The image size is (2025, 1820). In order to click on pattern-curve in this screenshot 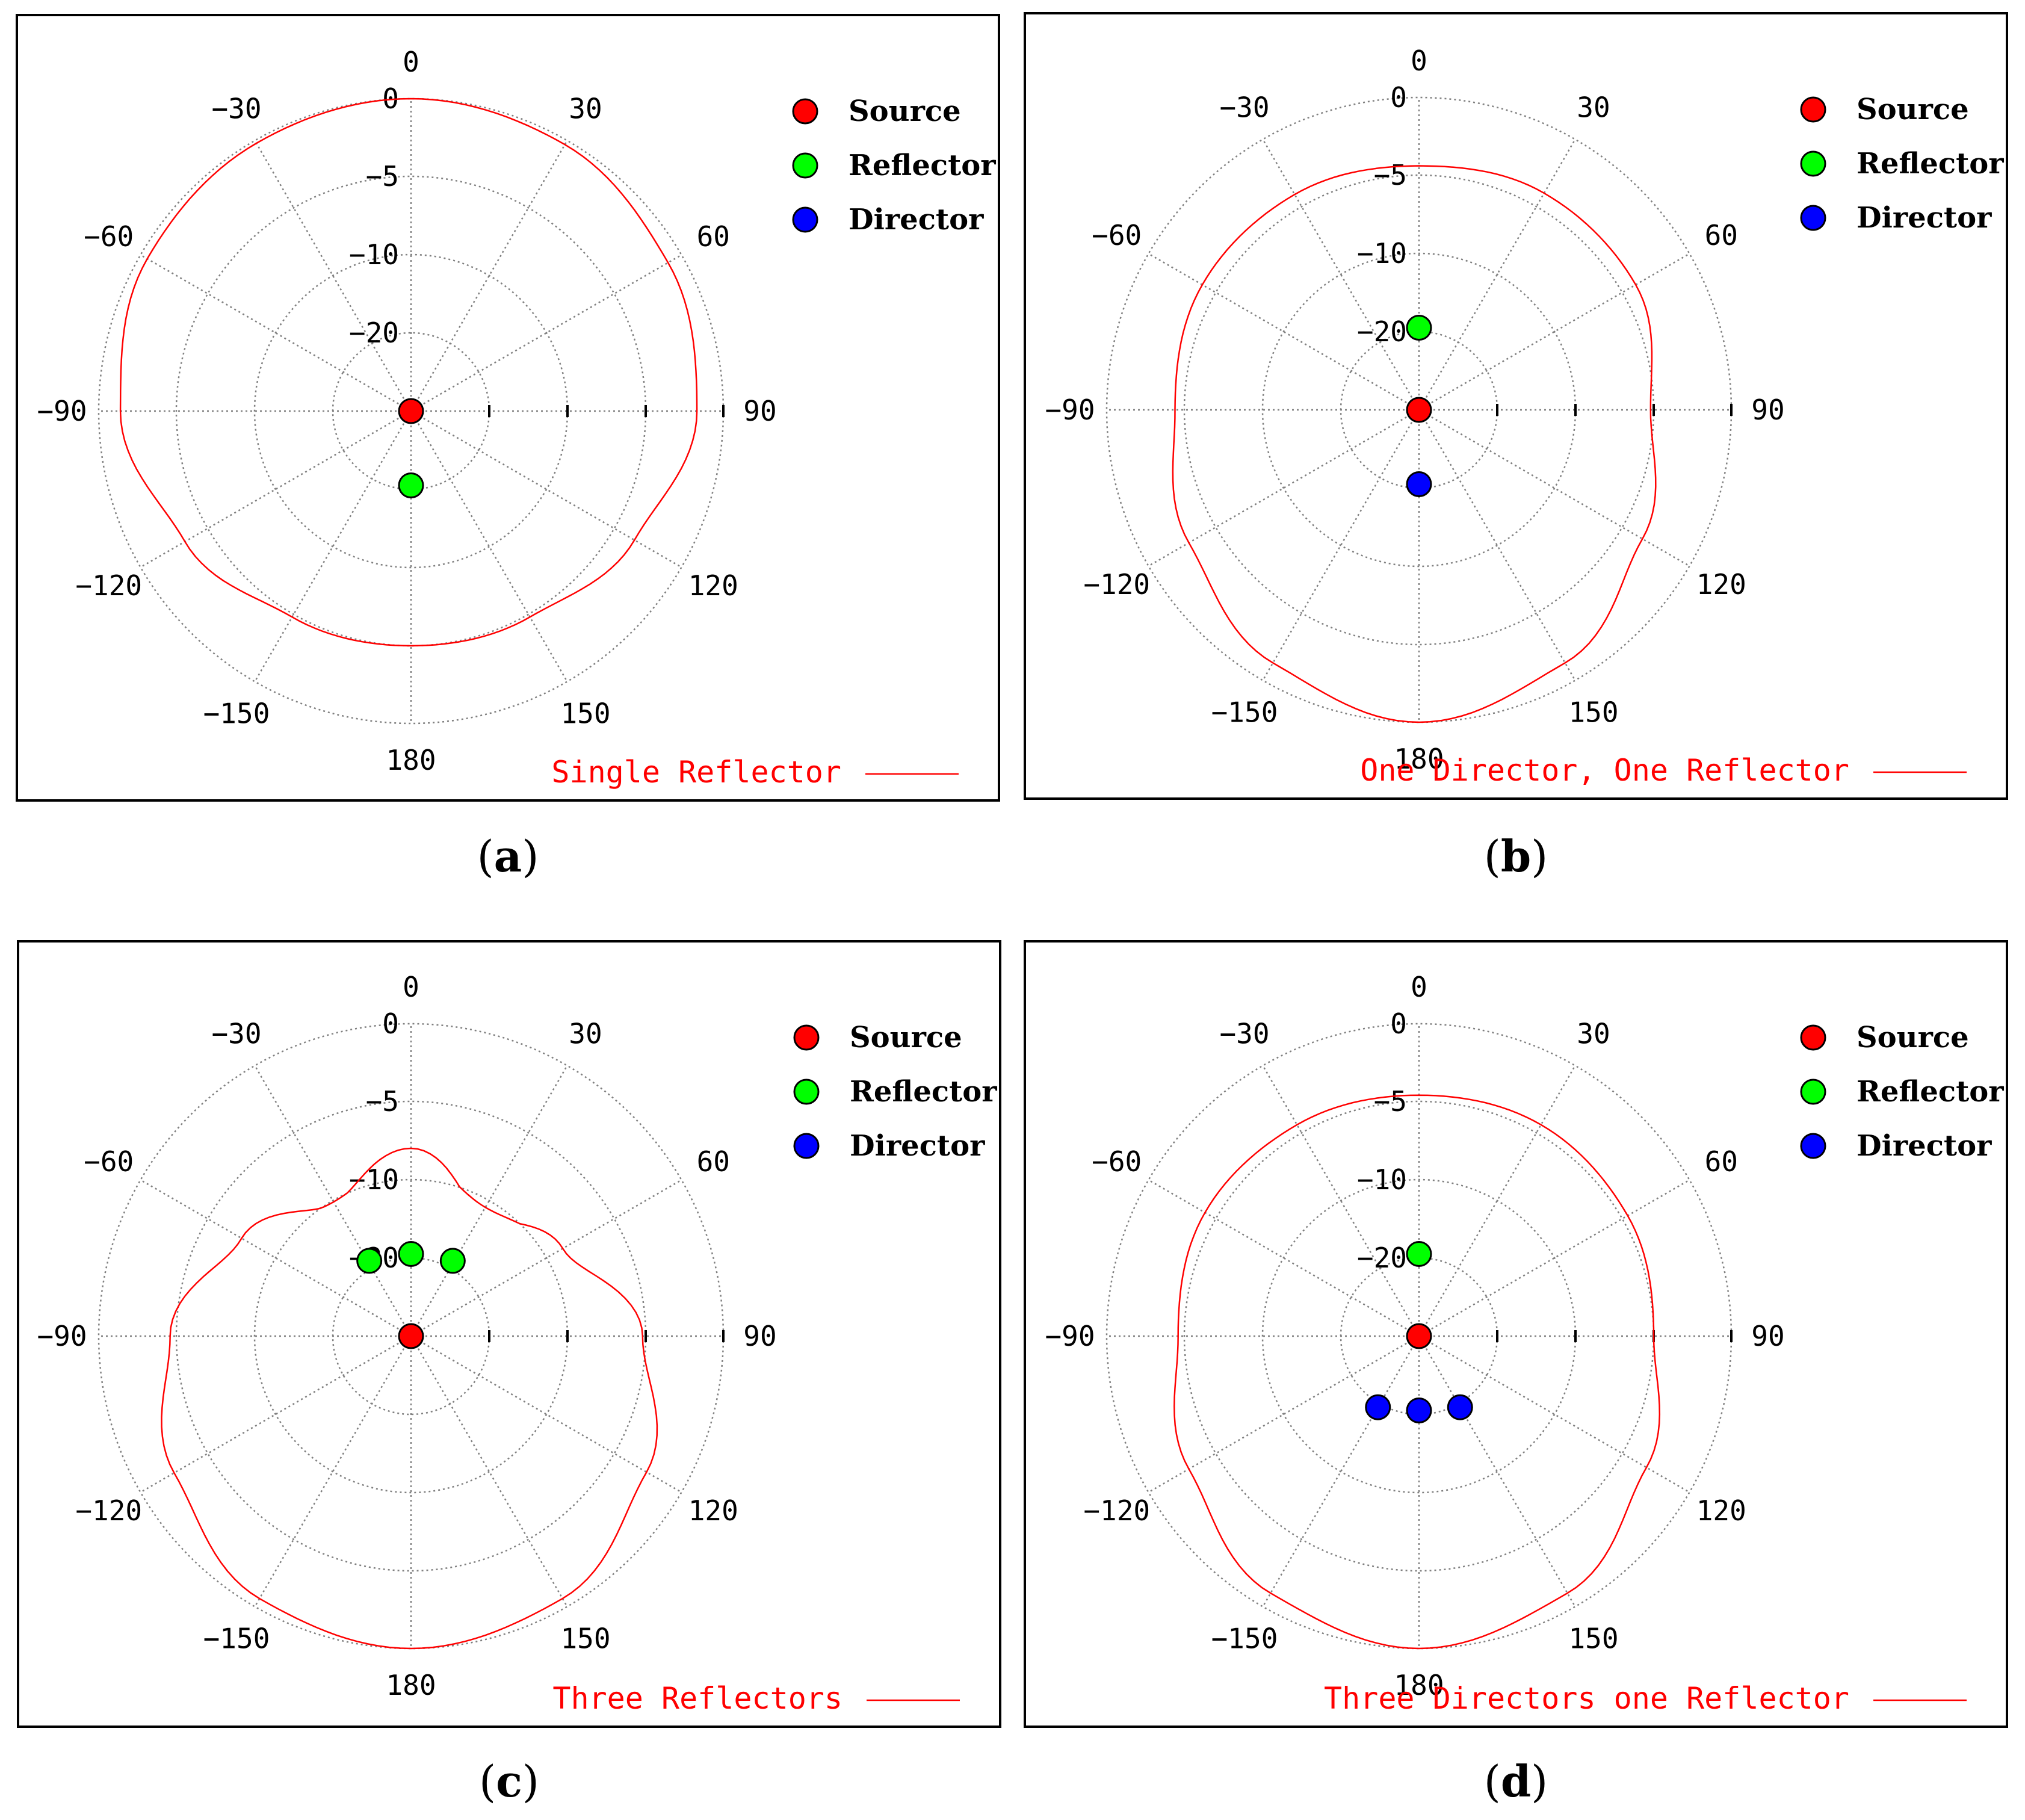, I will do `click(1417, 1372)`.